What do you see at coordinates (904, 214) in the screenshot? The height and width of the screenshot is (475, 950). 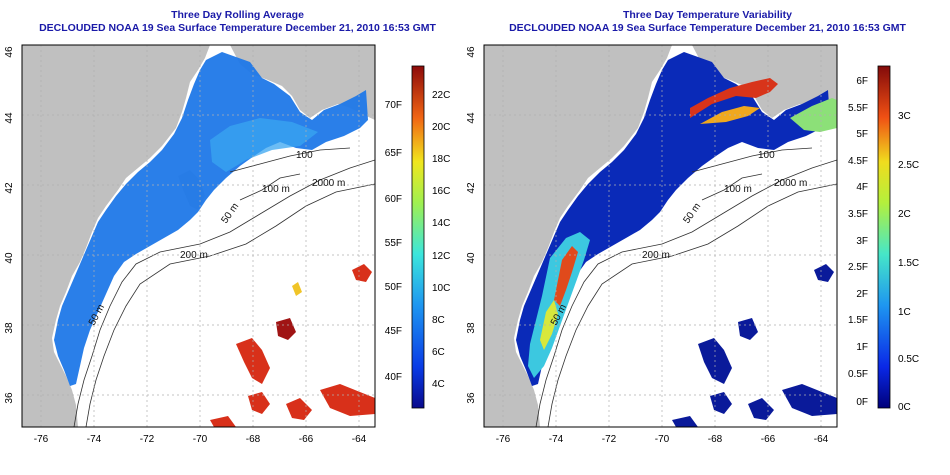 I see `right-c-label-2: 2C` at bounding box center [904, 214].